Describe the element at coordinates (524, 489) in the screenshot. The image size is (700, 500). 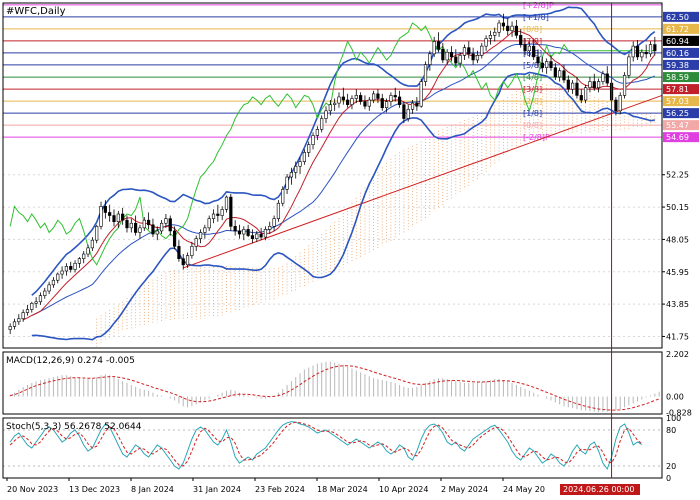
I see `x-tick-label: 24 May 20` at that location.